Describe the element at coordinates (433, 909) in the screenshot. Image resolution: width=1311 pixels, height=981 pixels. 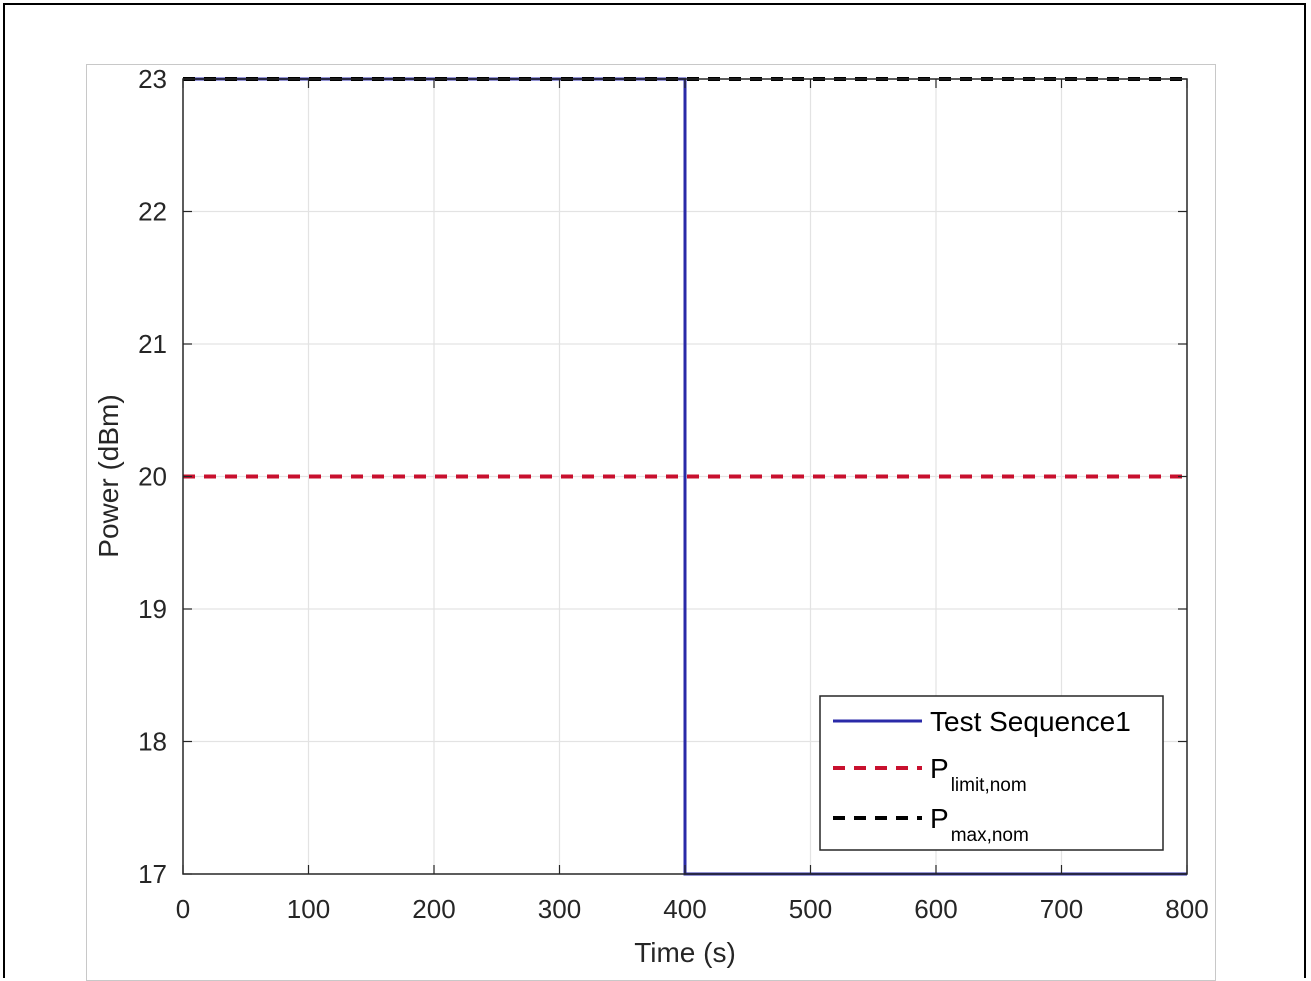
I see `x-tick-label: 200` at that location.